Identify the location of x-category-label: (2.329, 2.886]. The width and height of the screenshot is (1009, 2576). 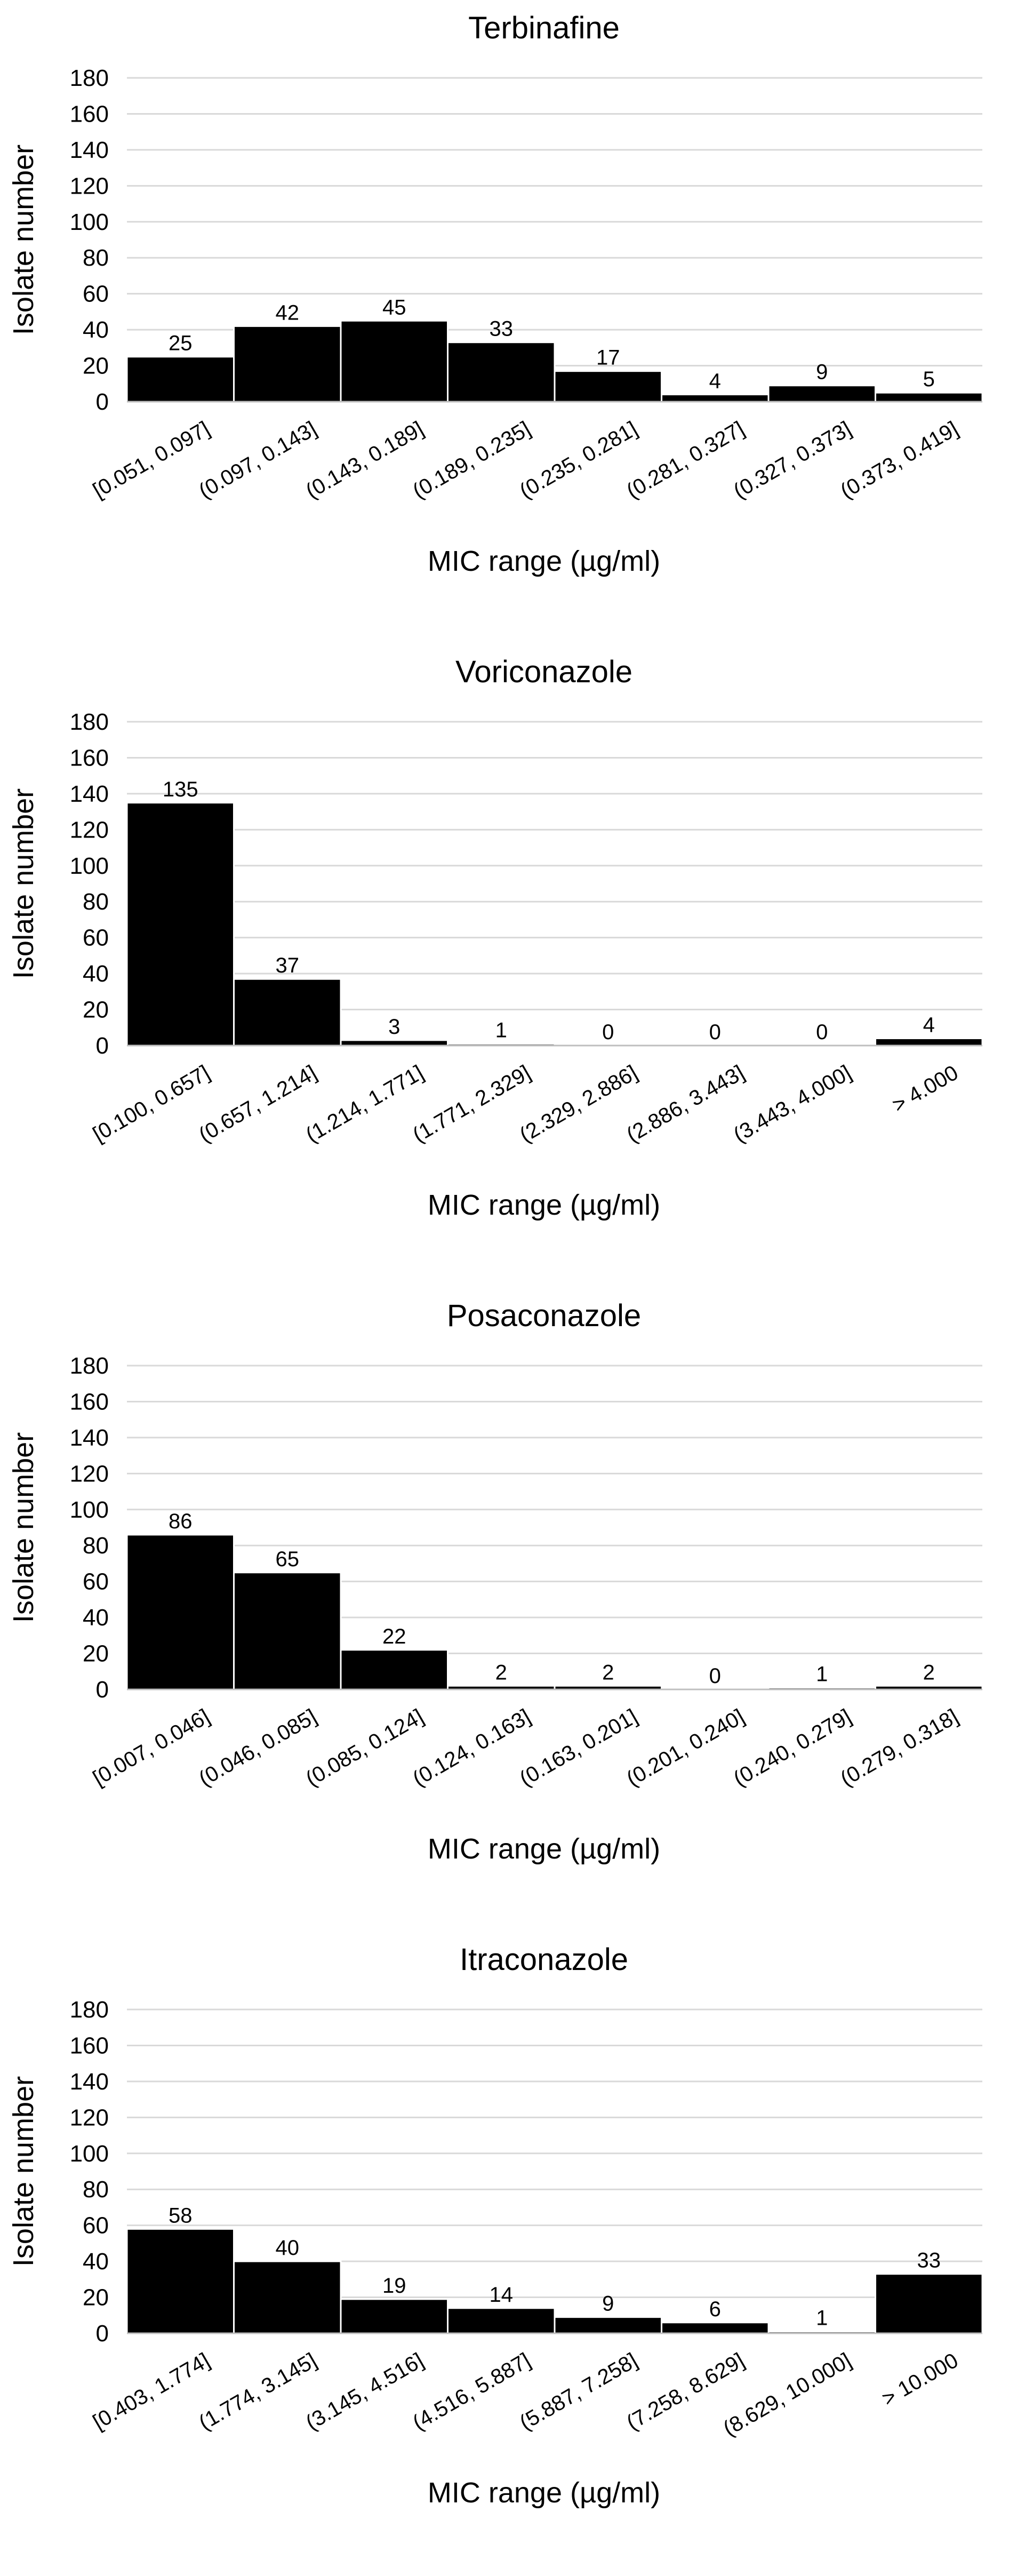
(579, 1104).